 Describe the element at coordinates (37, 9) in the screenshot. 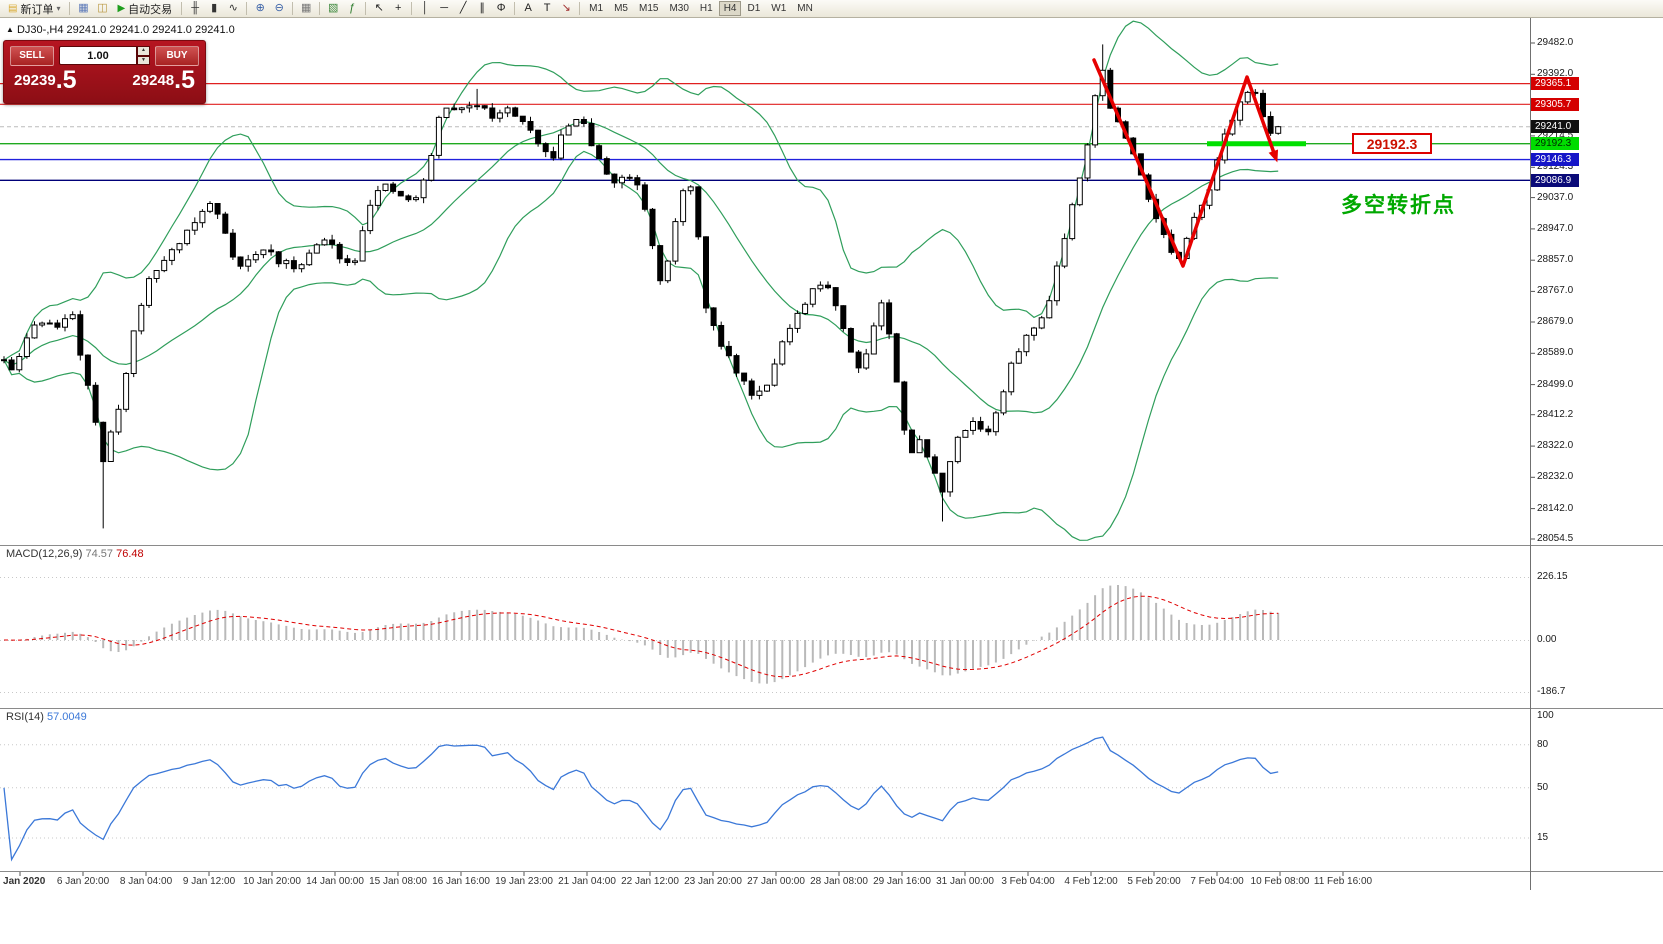

I see `toolbar-button-label: 新订单` at that location.